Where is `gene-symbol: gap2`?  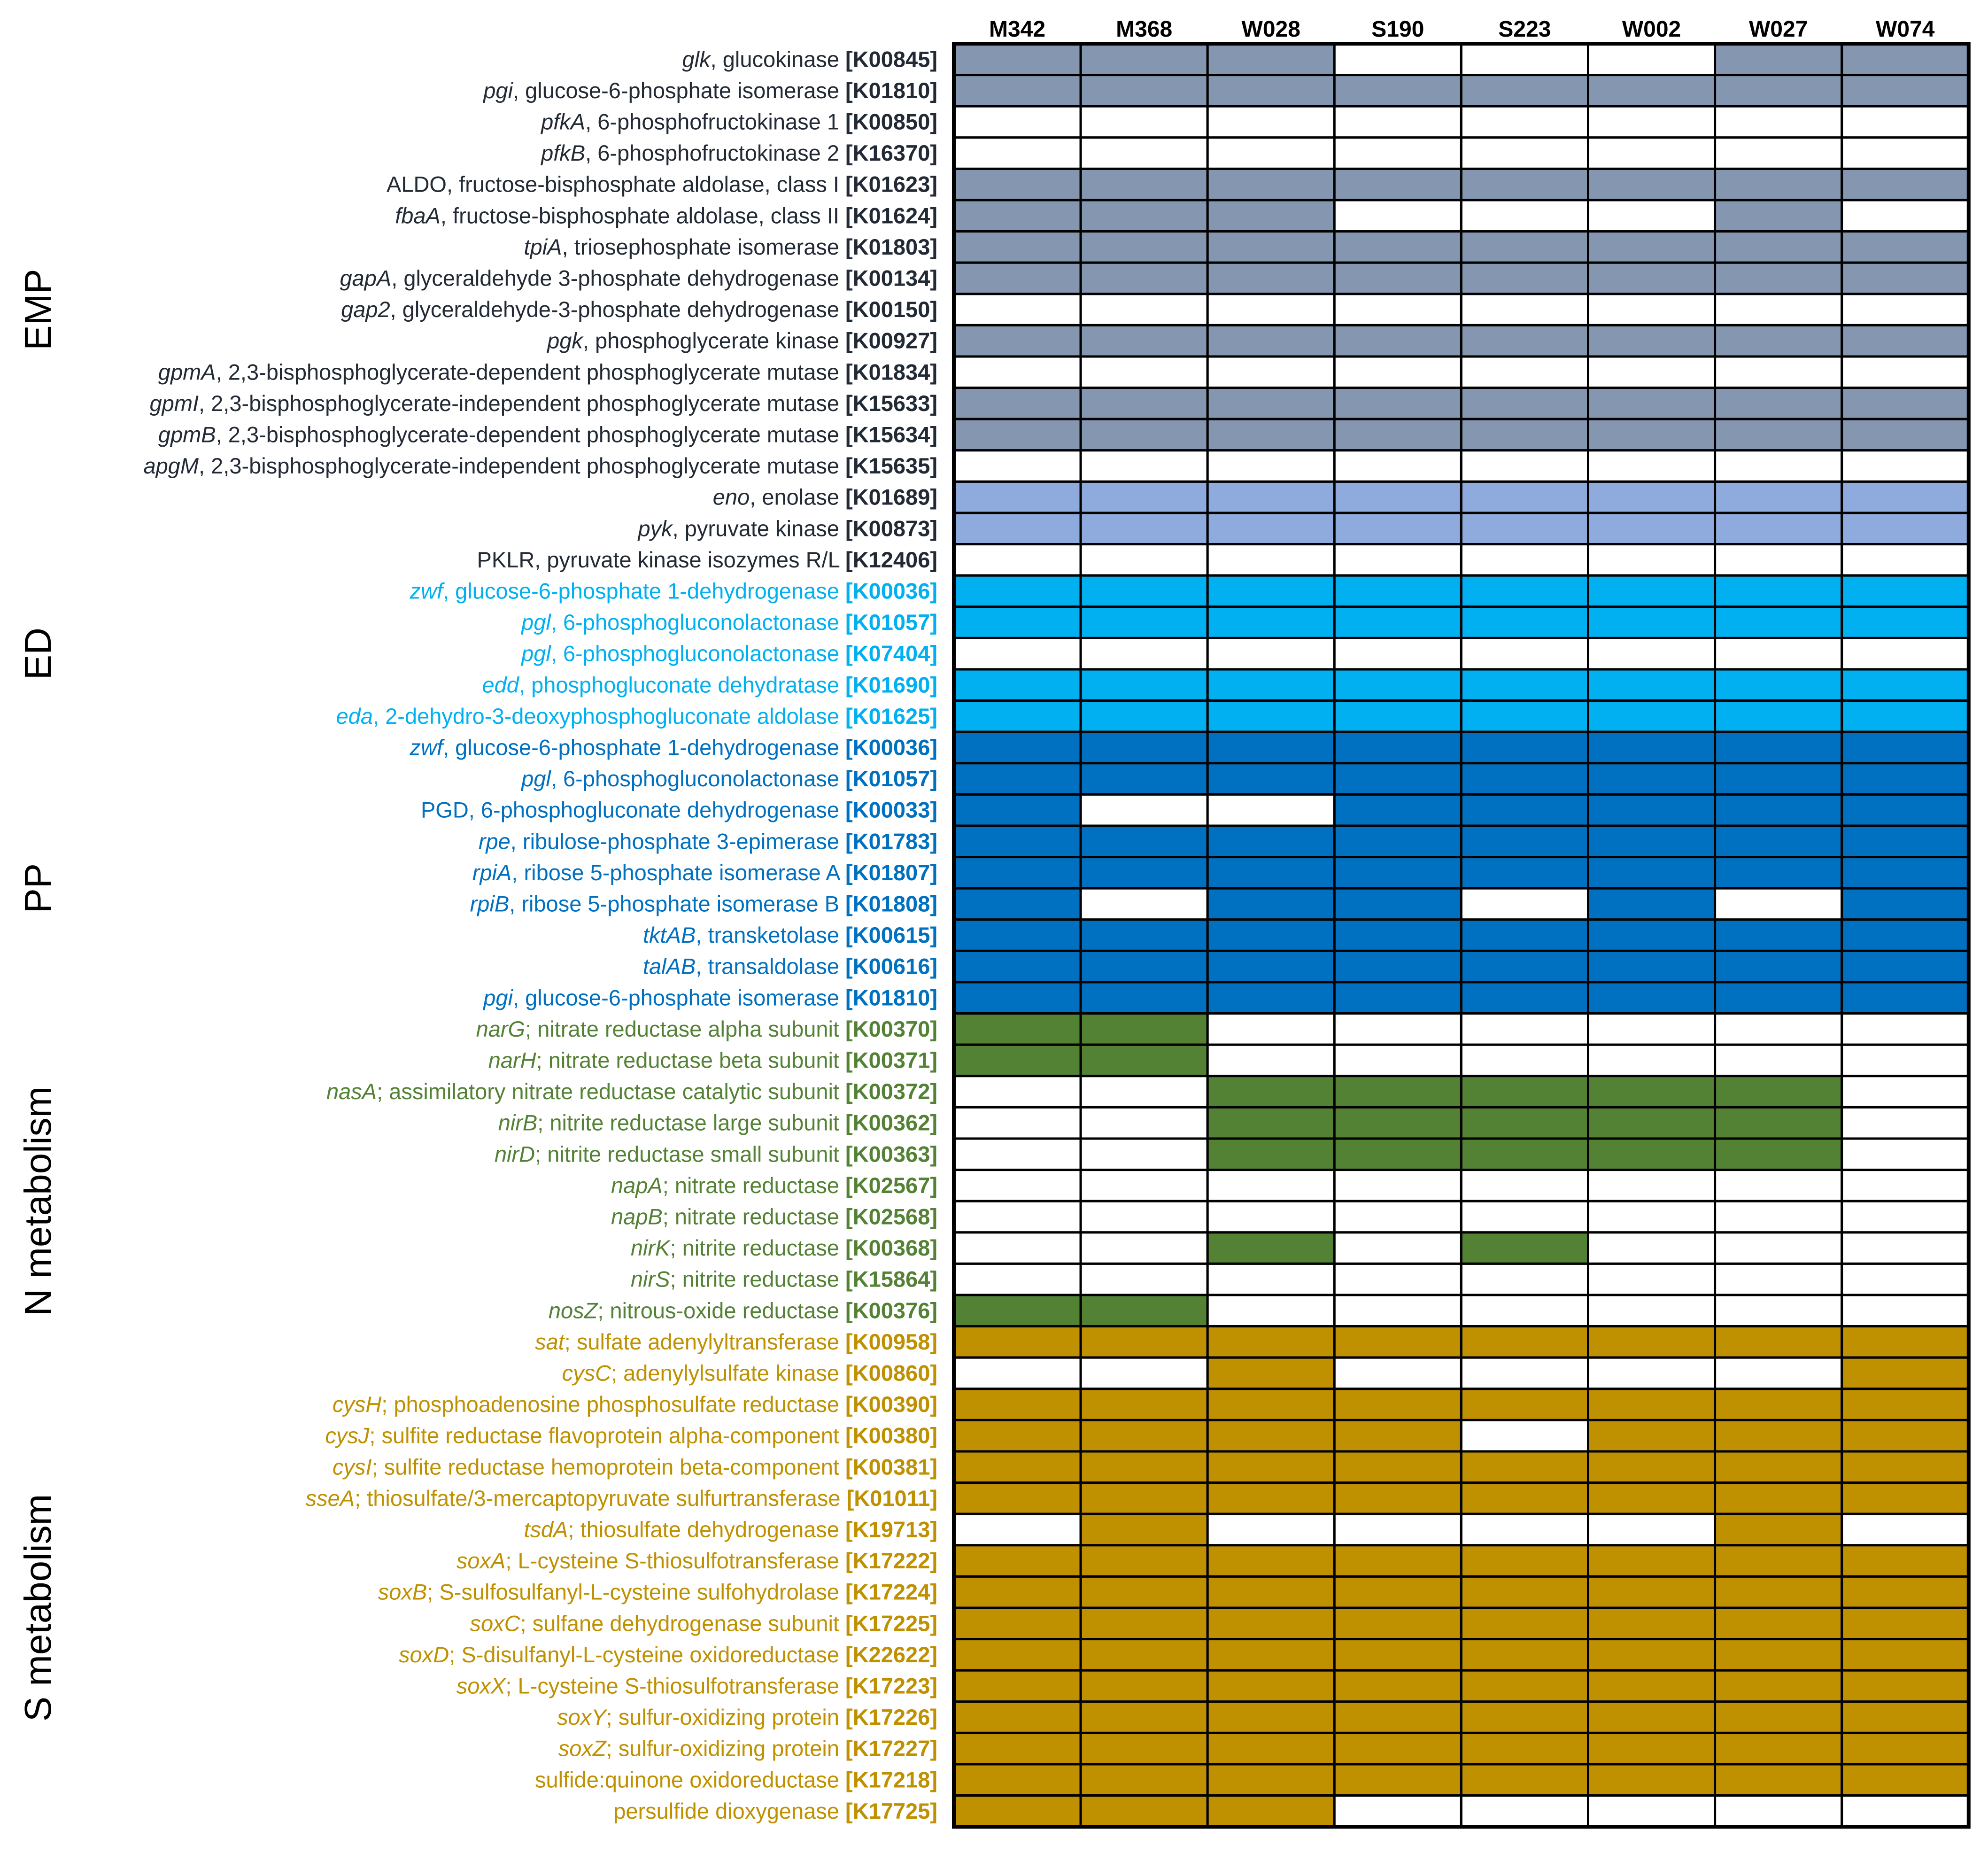
gene-symbol: gap2 is located at coordinates (365, 309).